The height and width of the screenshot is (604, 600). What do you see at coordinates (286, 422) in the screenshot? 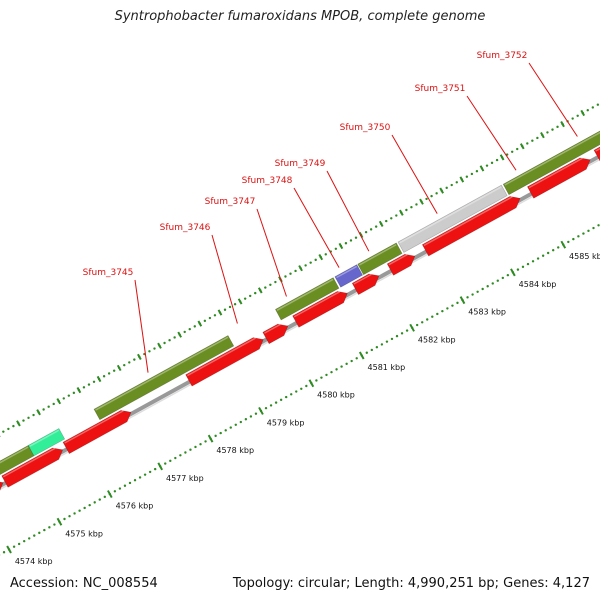
I see `tick-label: 4579 kbp` at bounding box center [286, 422].